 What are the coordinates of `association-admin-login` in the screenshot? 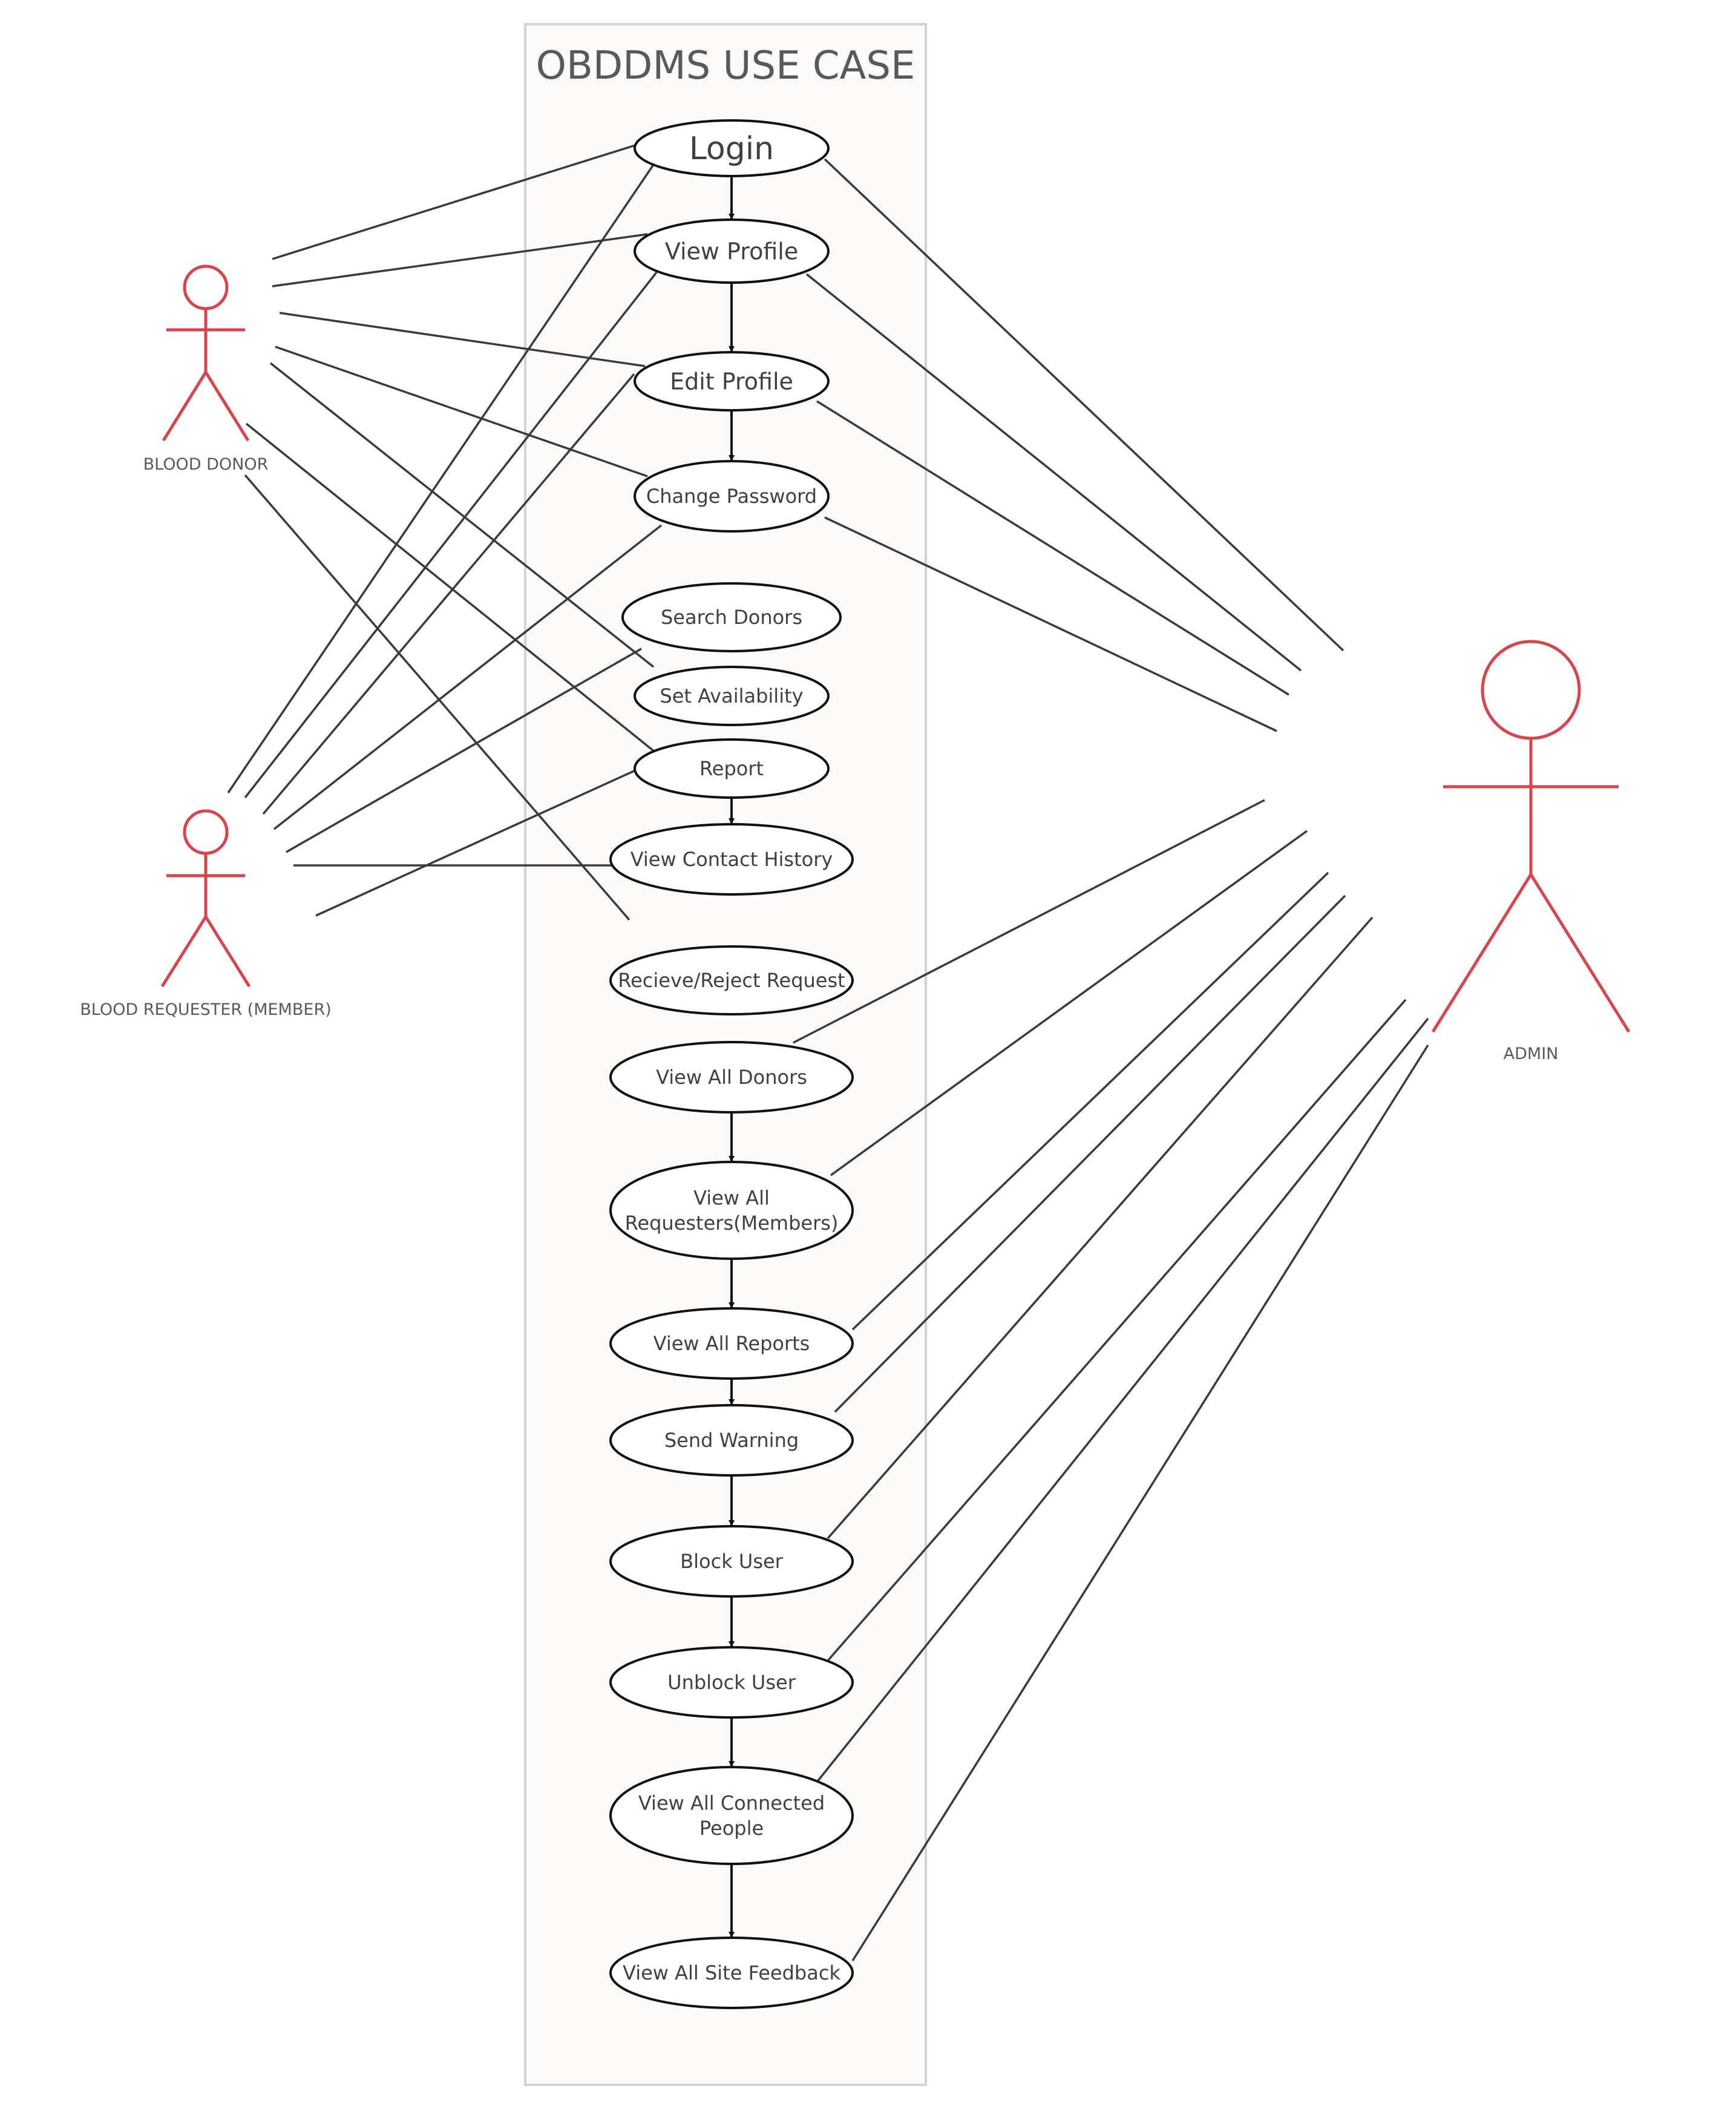 It's located at (1085, 405).